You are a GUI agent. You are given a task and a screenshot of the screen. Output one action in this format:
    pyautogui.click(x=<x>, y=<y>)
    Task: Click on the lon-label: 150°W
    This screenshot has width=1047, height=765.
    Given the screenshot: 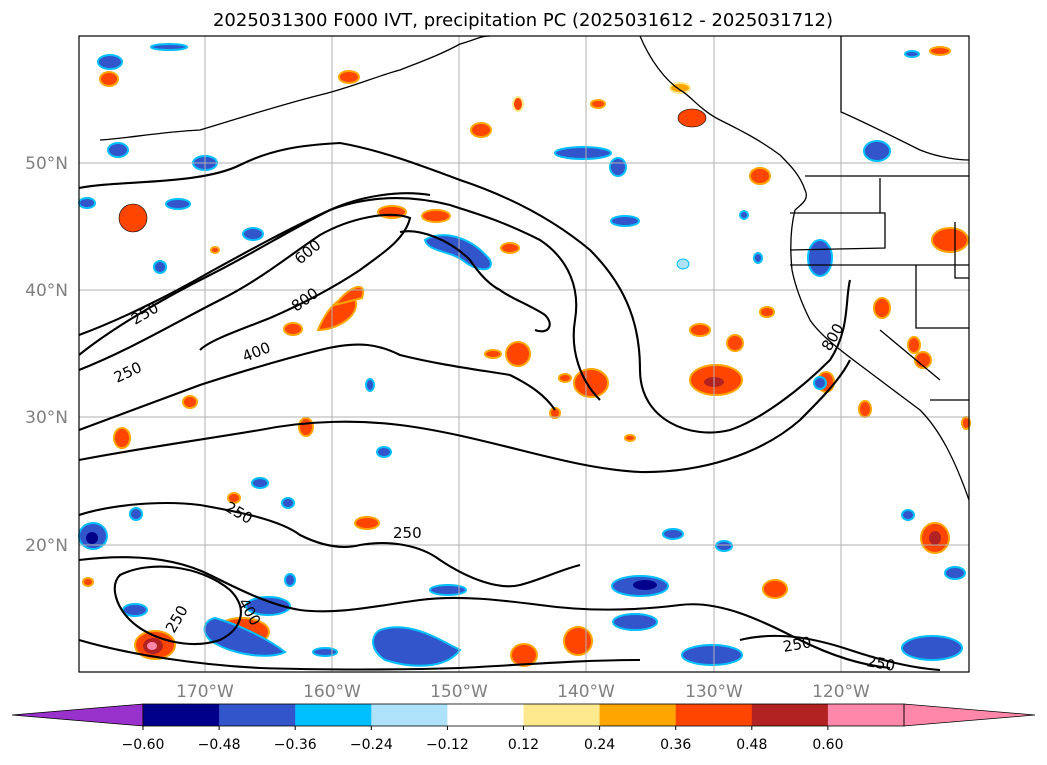 What is the action you would take?
    pyautogui.click(x=459, y=692)
    